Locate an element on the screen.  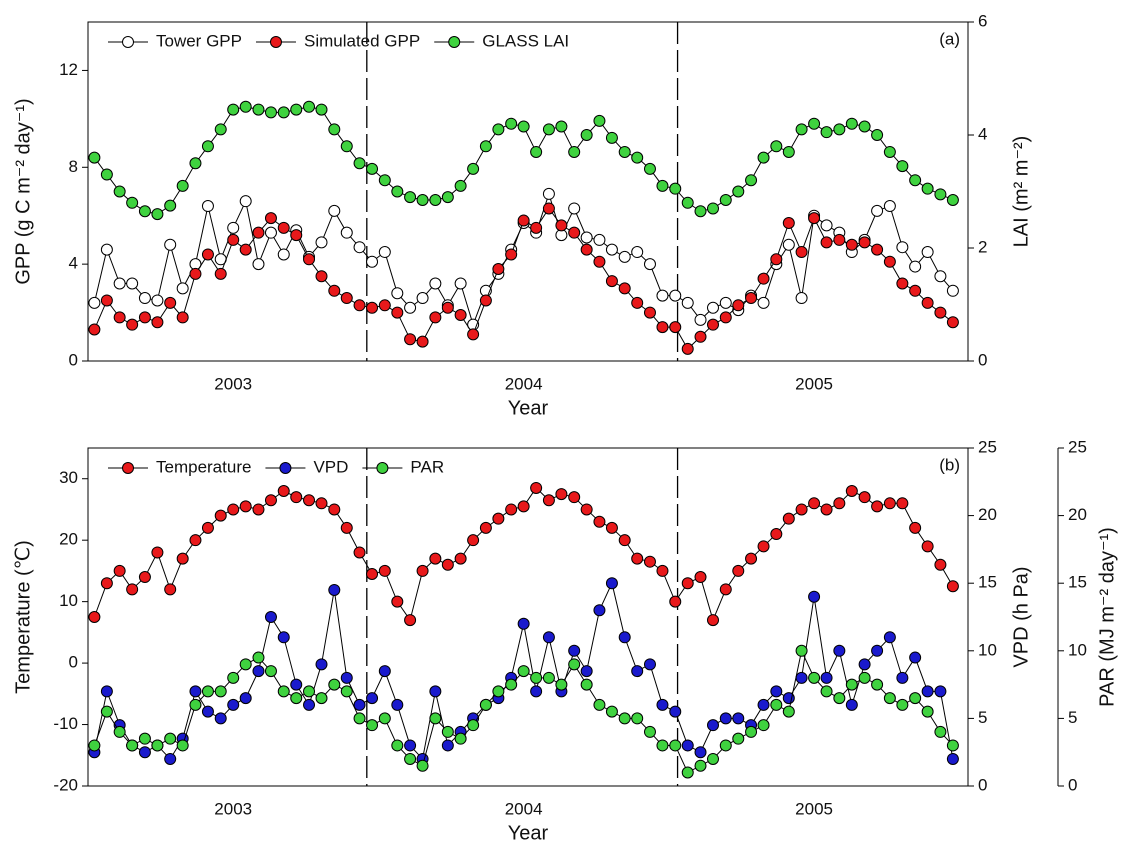
legend-label: VPD is located at coordinates (330, 466).